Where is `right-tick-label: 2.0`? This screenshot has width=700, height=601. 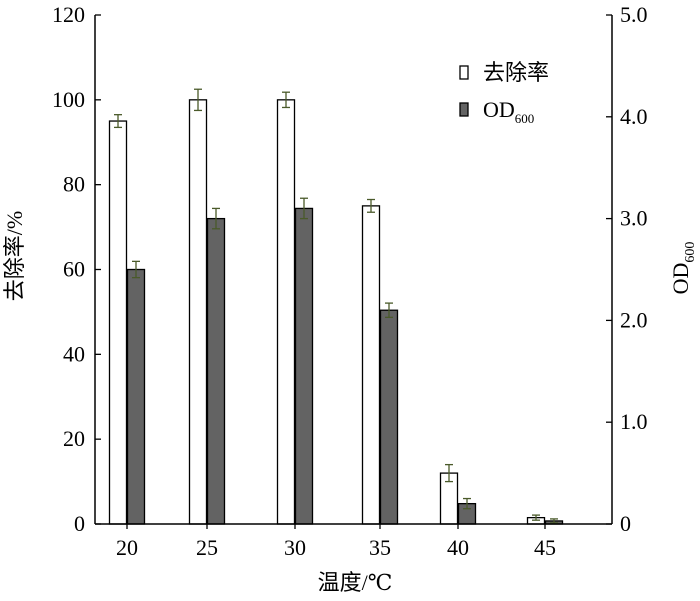
right-tick-label: 2.0 is located at coordinates (634, 319).